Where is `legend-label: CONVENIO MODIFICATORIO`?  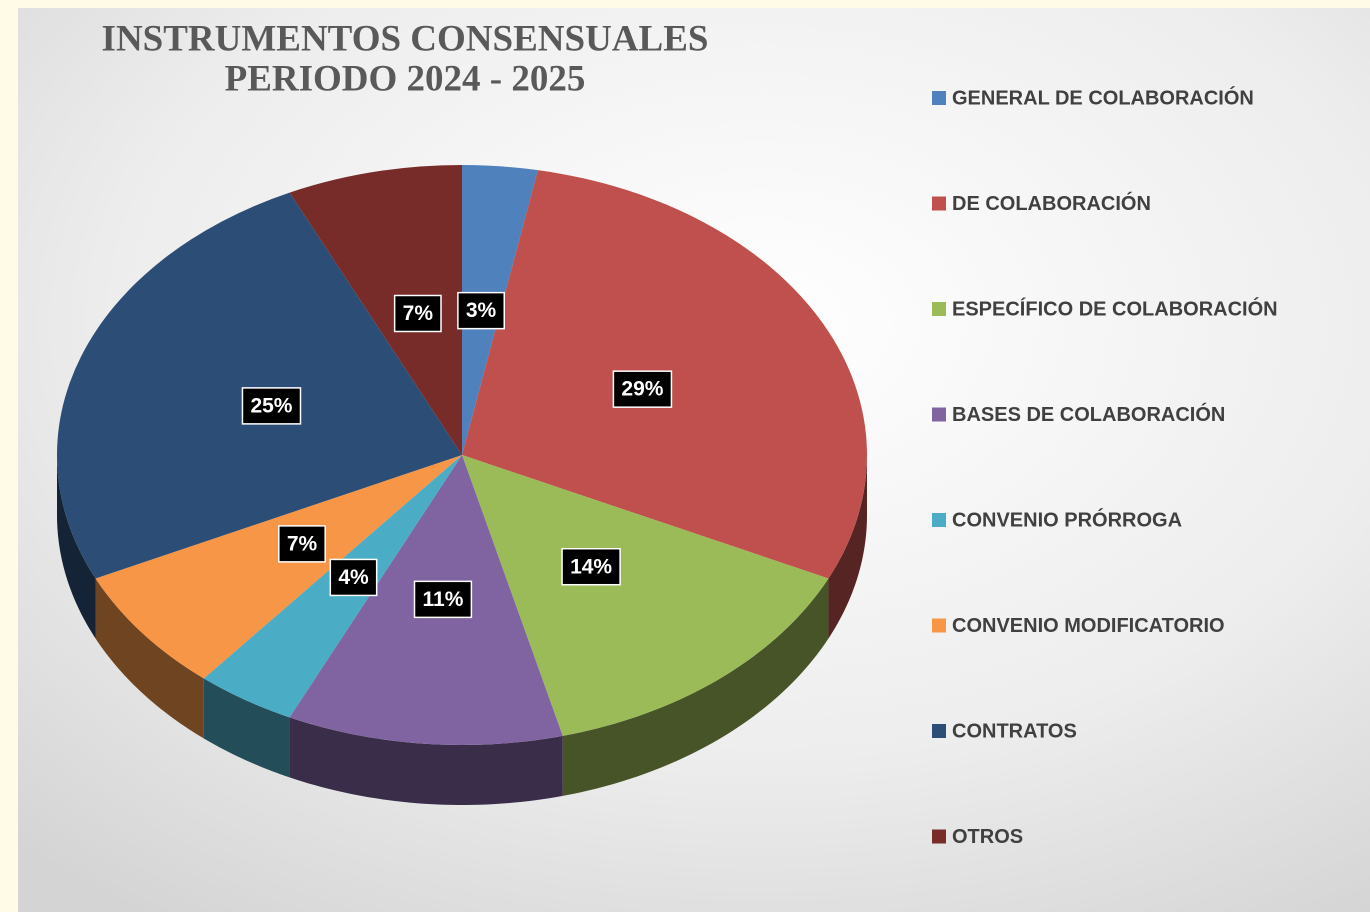 legend-label: CONVENIO MODIFICATORIO is located at coordinates (1088, 626).